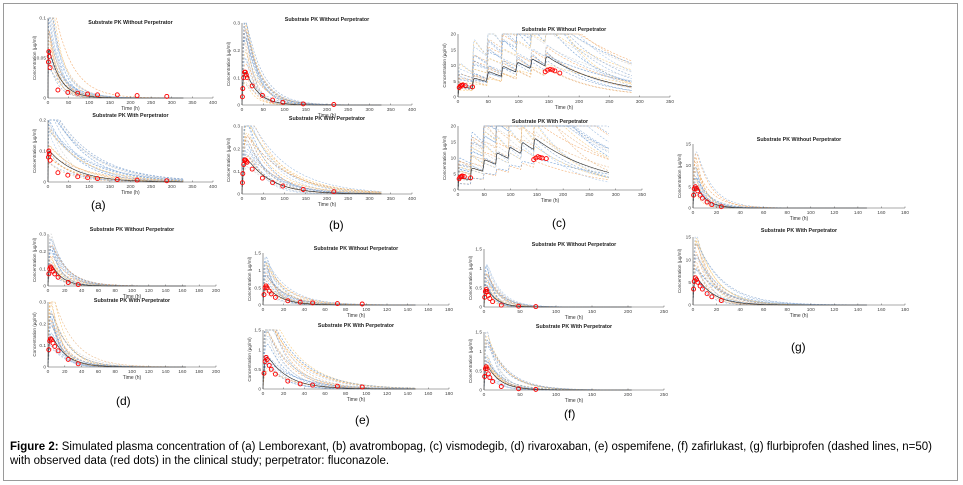 The height and width of the screenshot is (485, 963). What do you see at coordinates (478, 333) in the screenshot?
I see `y-tick-label: 1.5` at bounding box center [478, 333].